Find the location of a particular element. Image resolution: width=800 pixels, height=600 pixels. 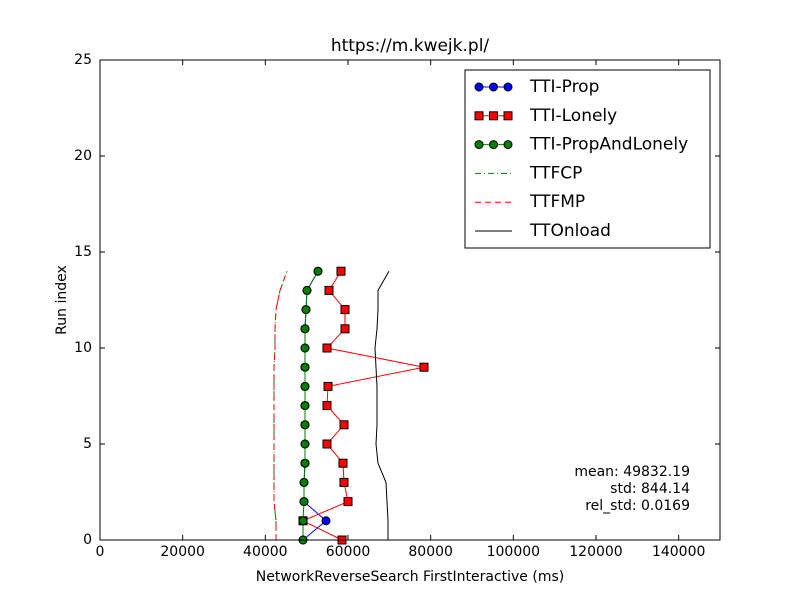

x-tick-label: 120000 is located at coordinates (595, 552).